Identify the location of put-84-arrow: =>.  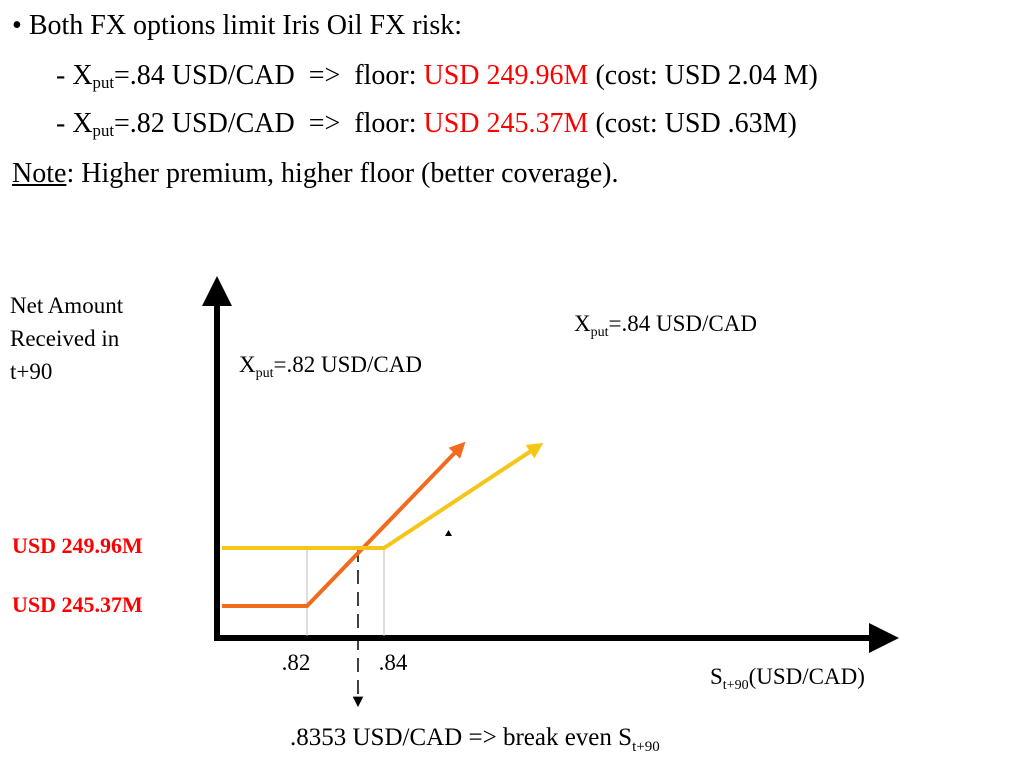
(324, 75).